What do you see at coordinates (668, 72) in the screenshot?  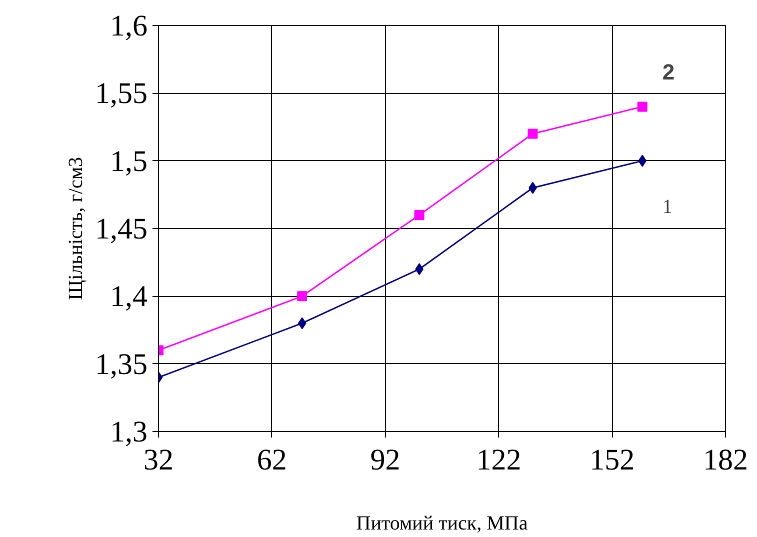 I see `series-label: 2` at bounding box center [668, 72].